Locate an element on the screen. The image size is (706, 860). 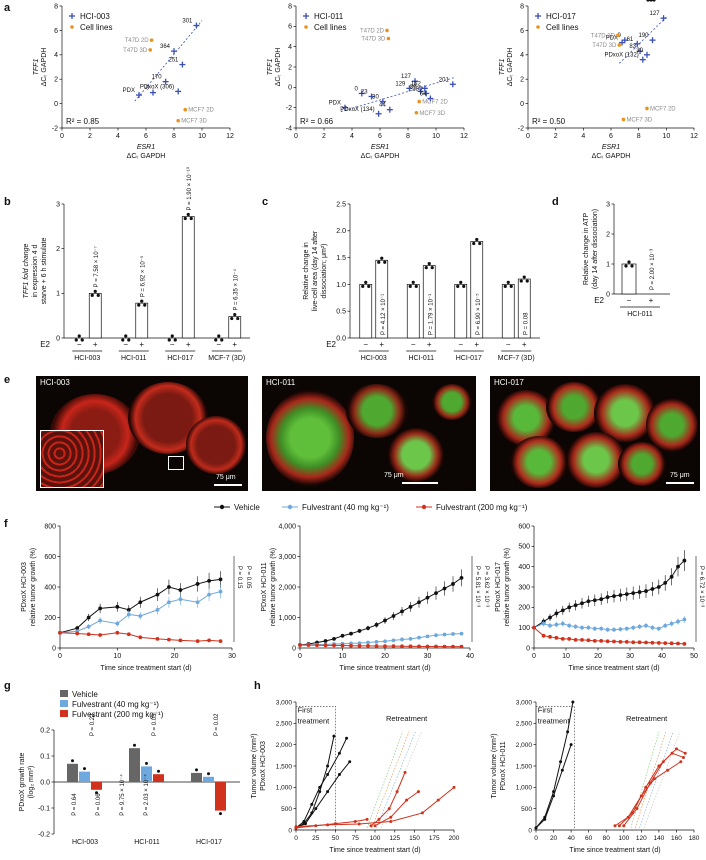
x-tick-label: 60 is located at coordinates (589, 838).